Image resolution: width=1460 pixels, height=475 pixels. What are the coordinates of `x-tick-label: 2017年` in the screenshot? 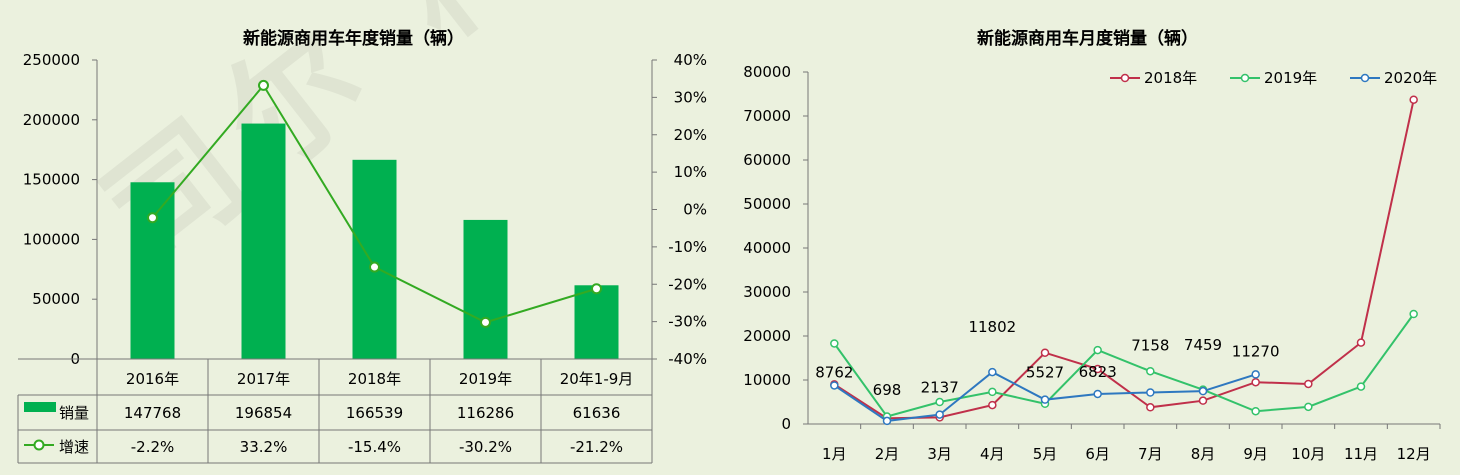 It's located at (263, 379).